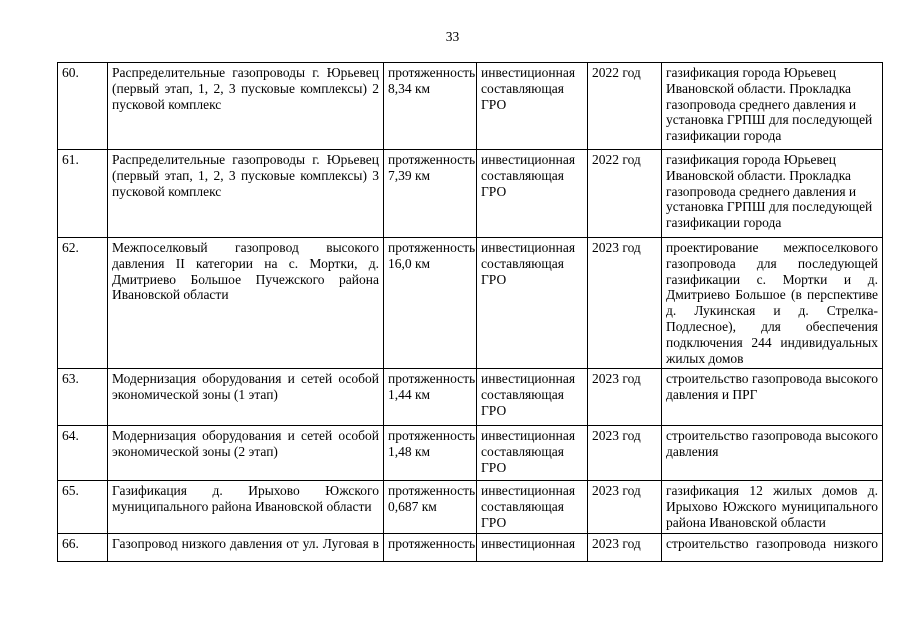 This screenshot has height=640, width=905. What do you see at coordinates (82, 397) in the screenshot?
I see `row-number-cell: 63.` at bounding box center [82, 397].